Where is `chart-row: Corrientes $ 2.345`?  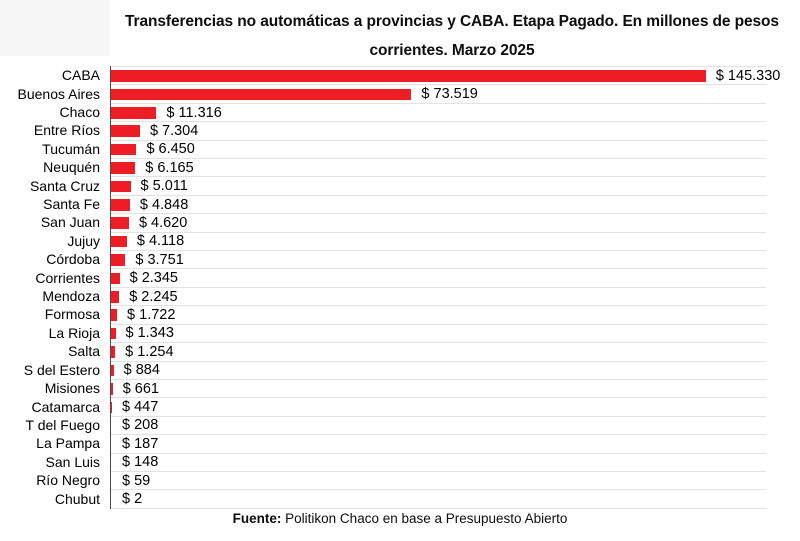
chart-row: Corrientes $ 2.345 is located at coordinates (400, 277).